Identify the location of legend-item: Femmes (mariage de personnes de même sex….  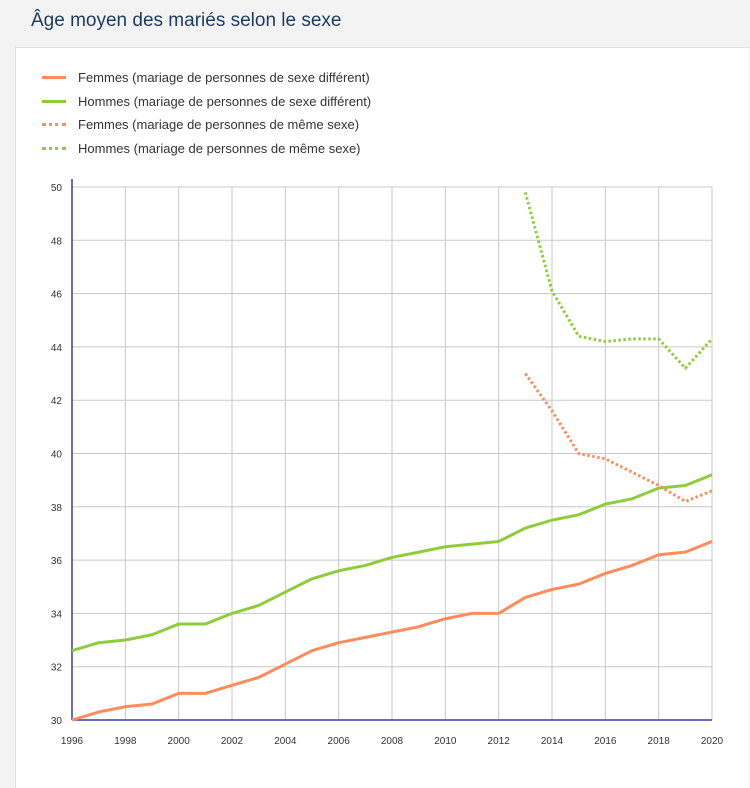
(206, 125).